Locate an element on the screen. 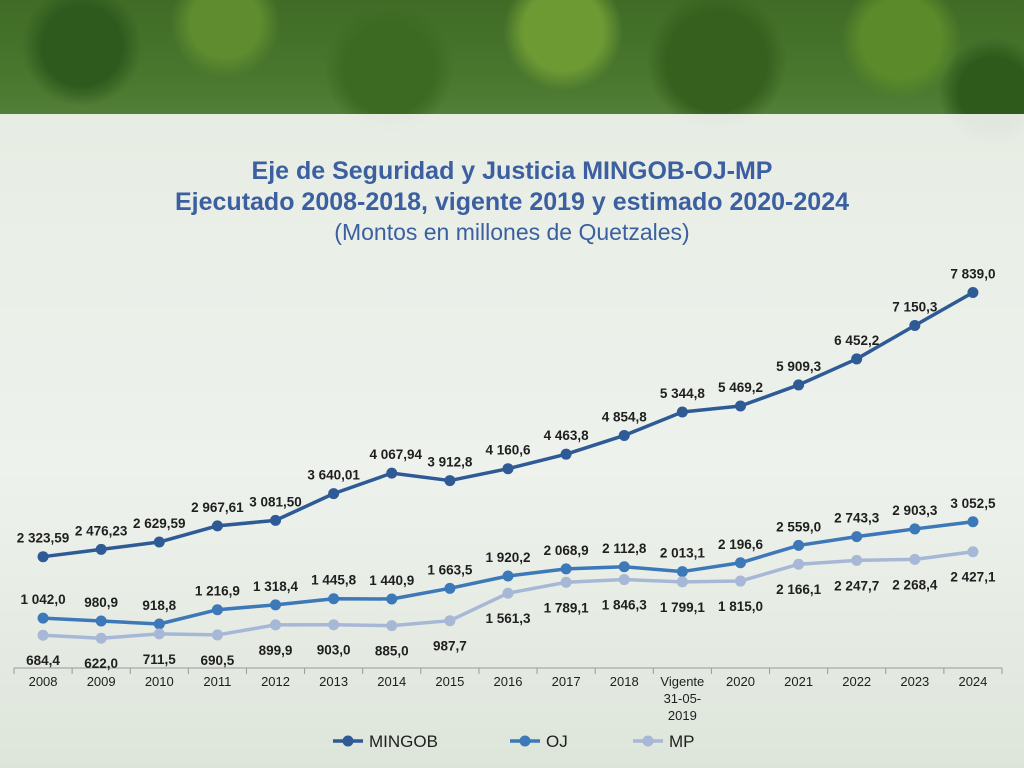  data-label-mp: 1 799,1 is located at coordinates (683, 607).